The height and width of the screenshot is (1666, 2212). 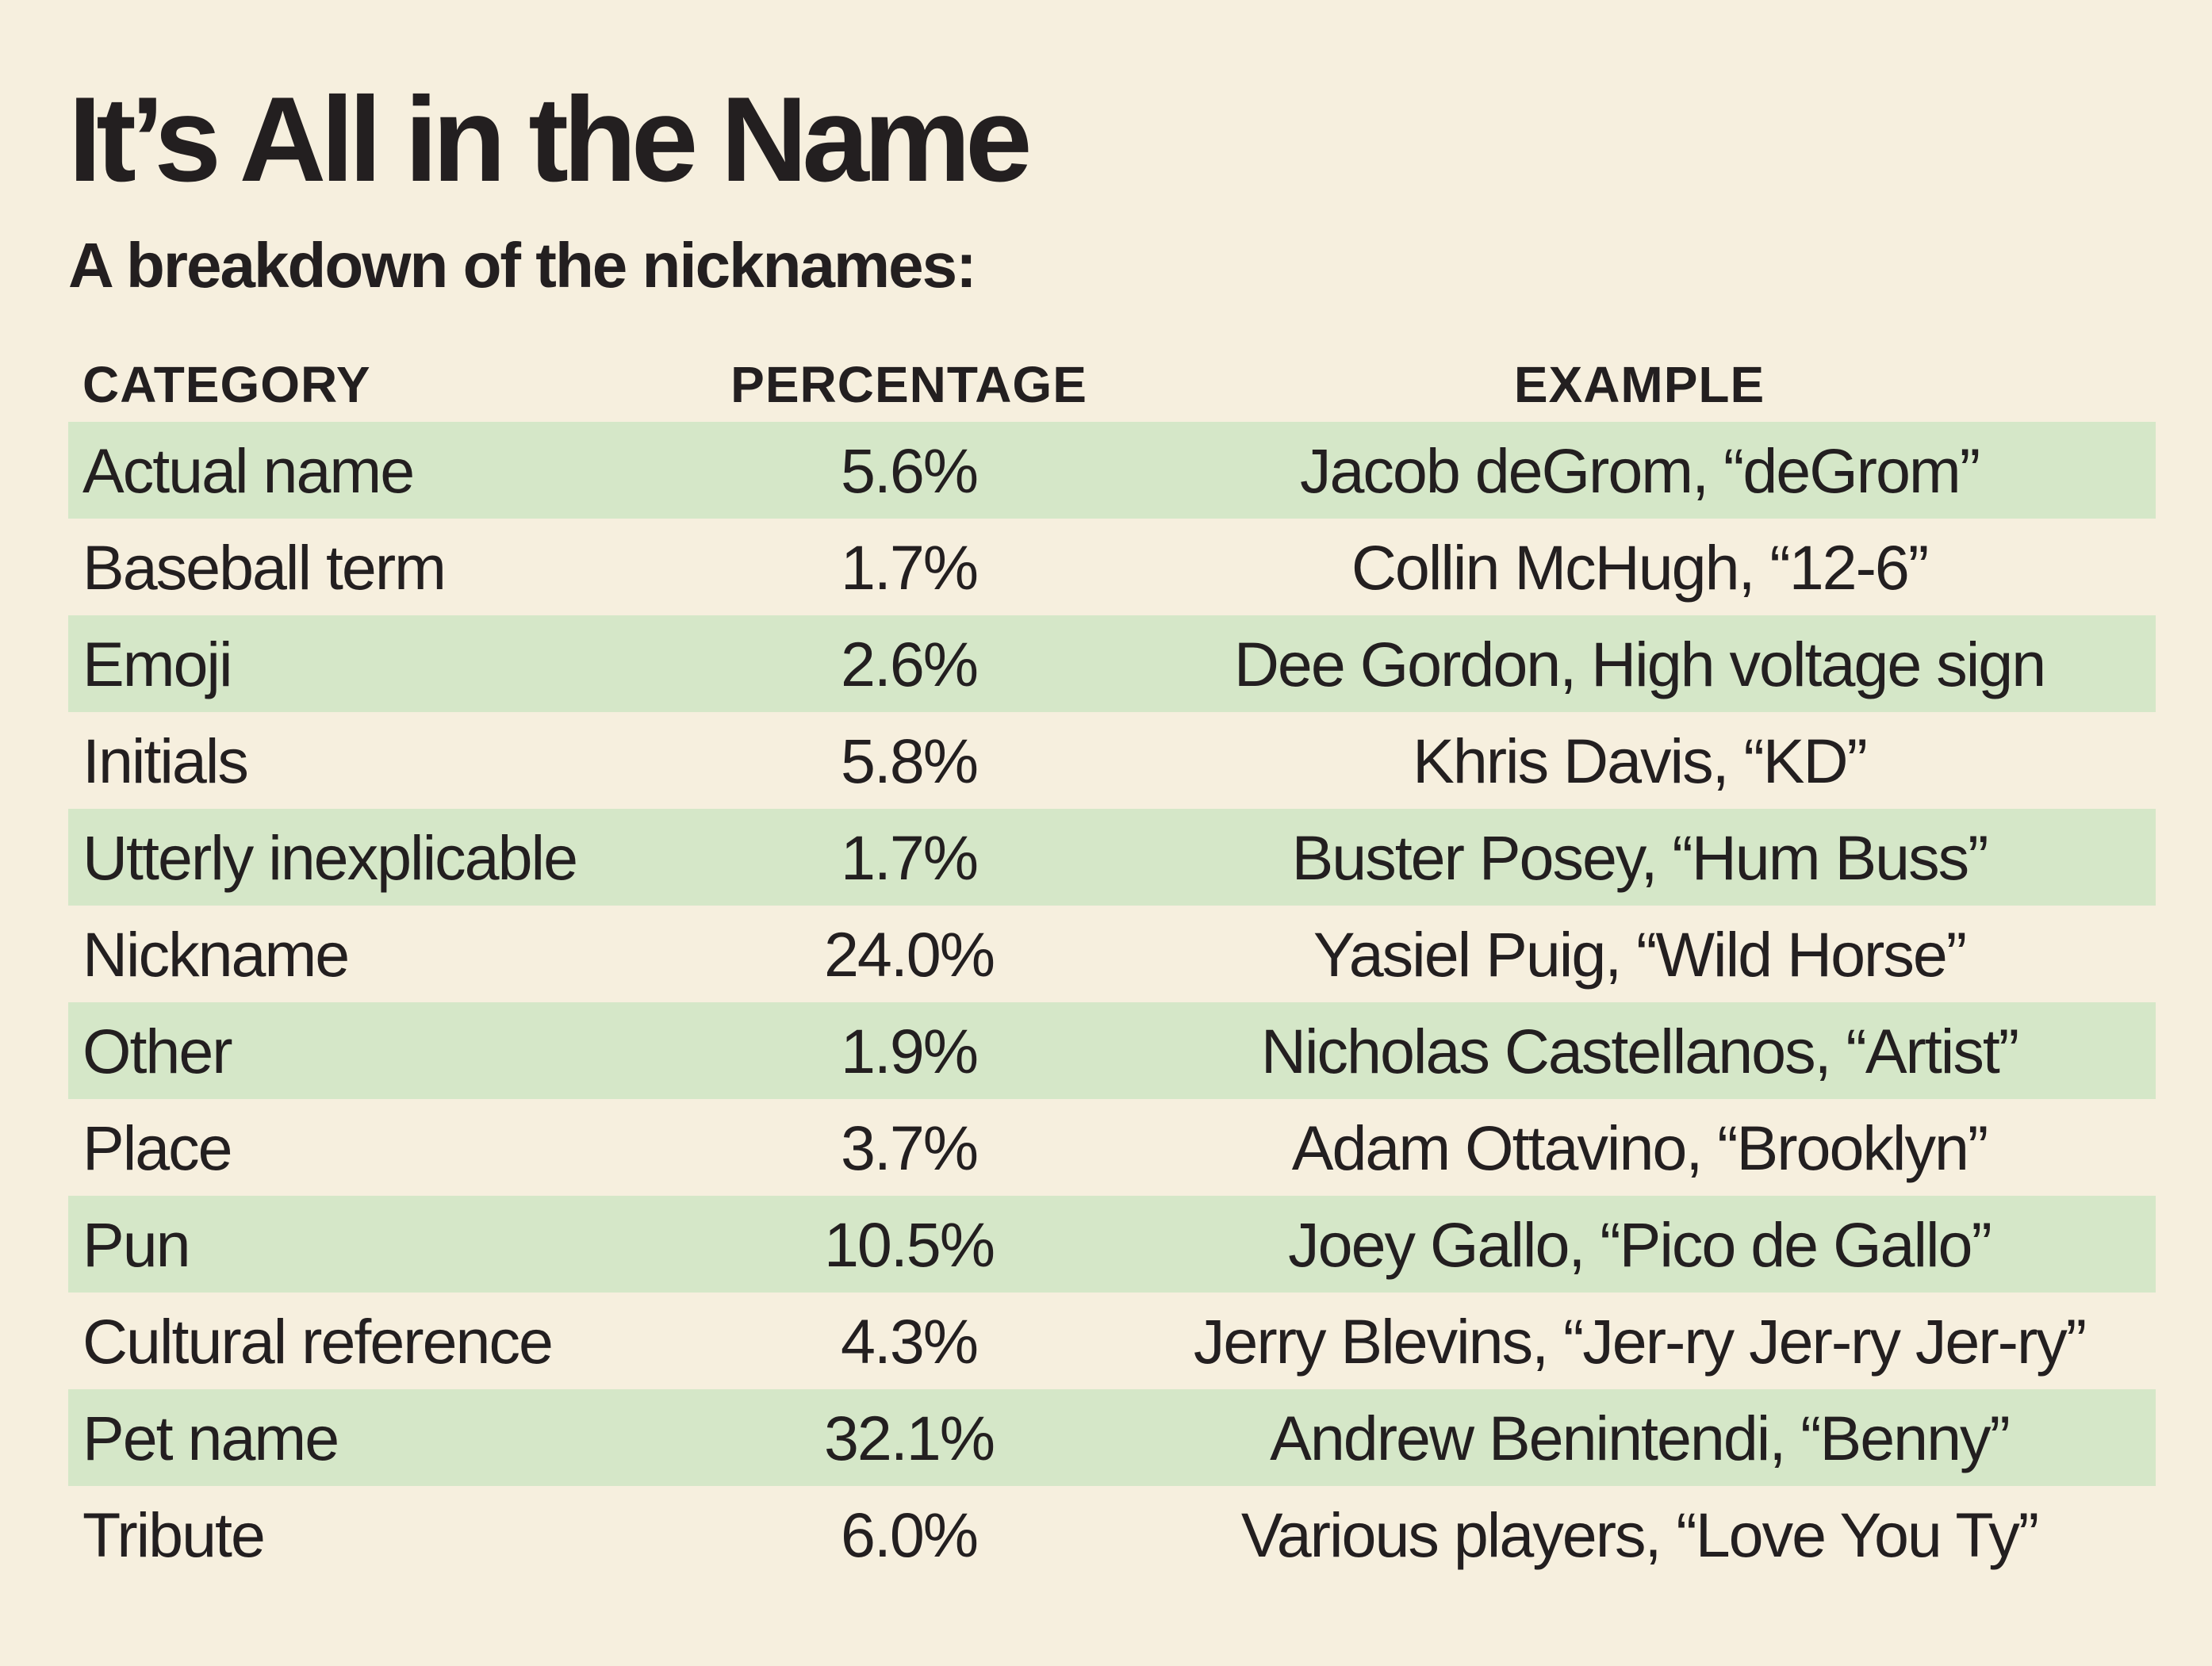 What do you see at coordinates (909, 471) in the screenshot?
I see `percentage-cell: 5.6%` at bounding box center [909, 471].